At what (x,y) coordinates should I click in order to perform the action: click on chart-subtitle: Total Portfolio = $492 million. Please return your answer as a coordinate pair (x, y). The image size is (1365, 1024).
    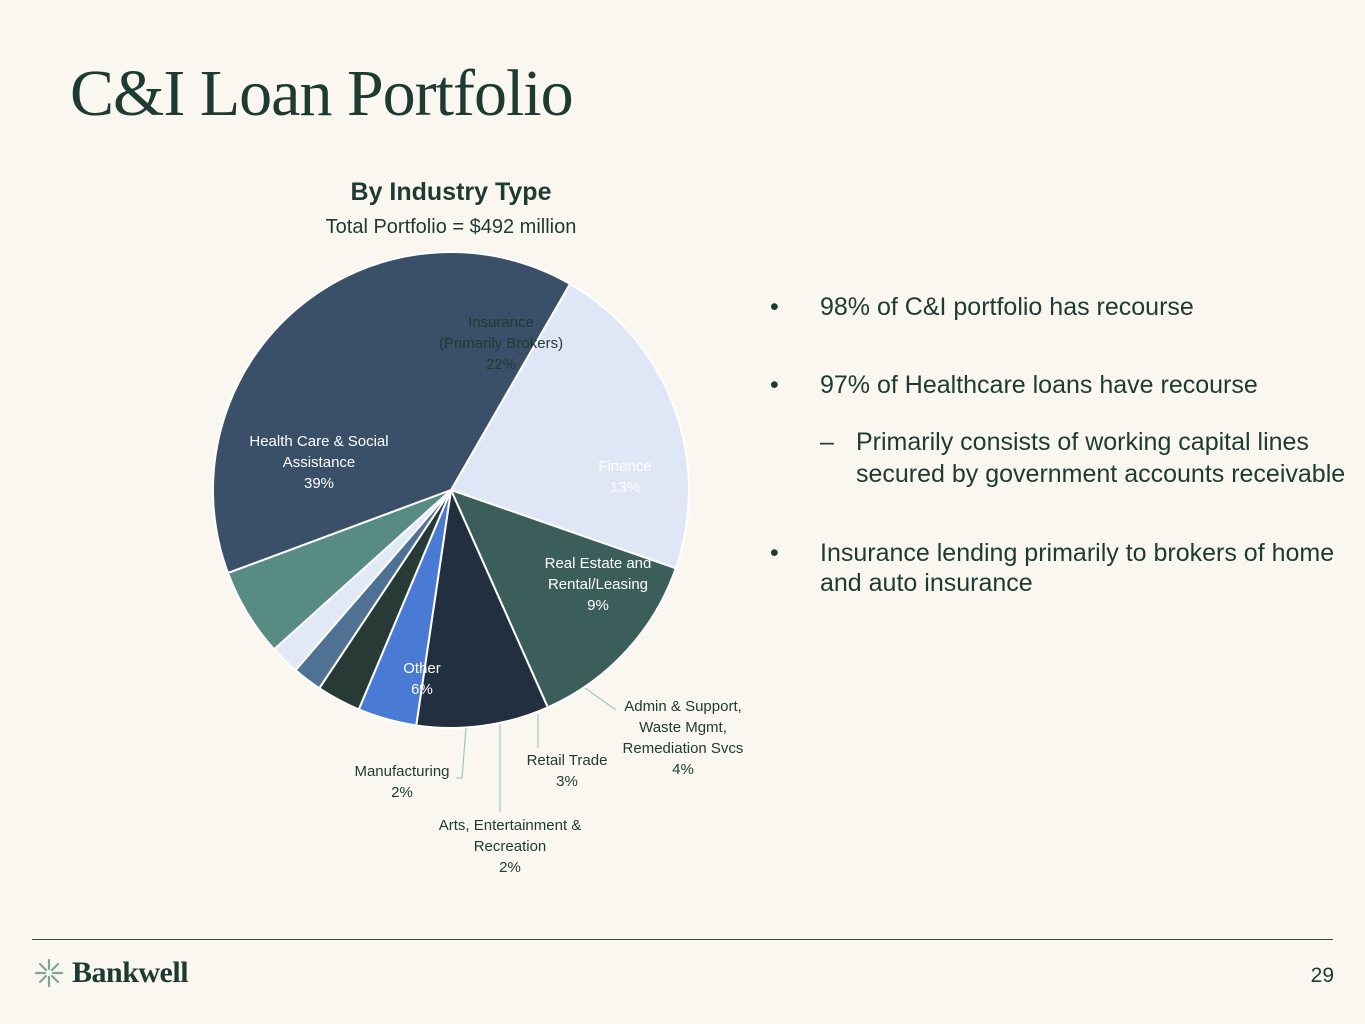
    Looking at the image, I should click on (451, 227).